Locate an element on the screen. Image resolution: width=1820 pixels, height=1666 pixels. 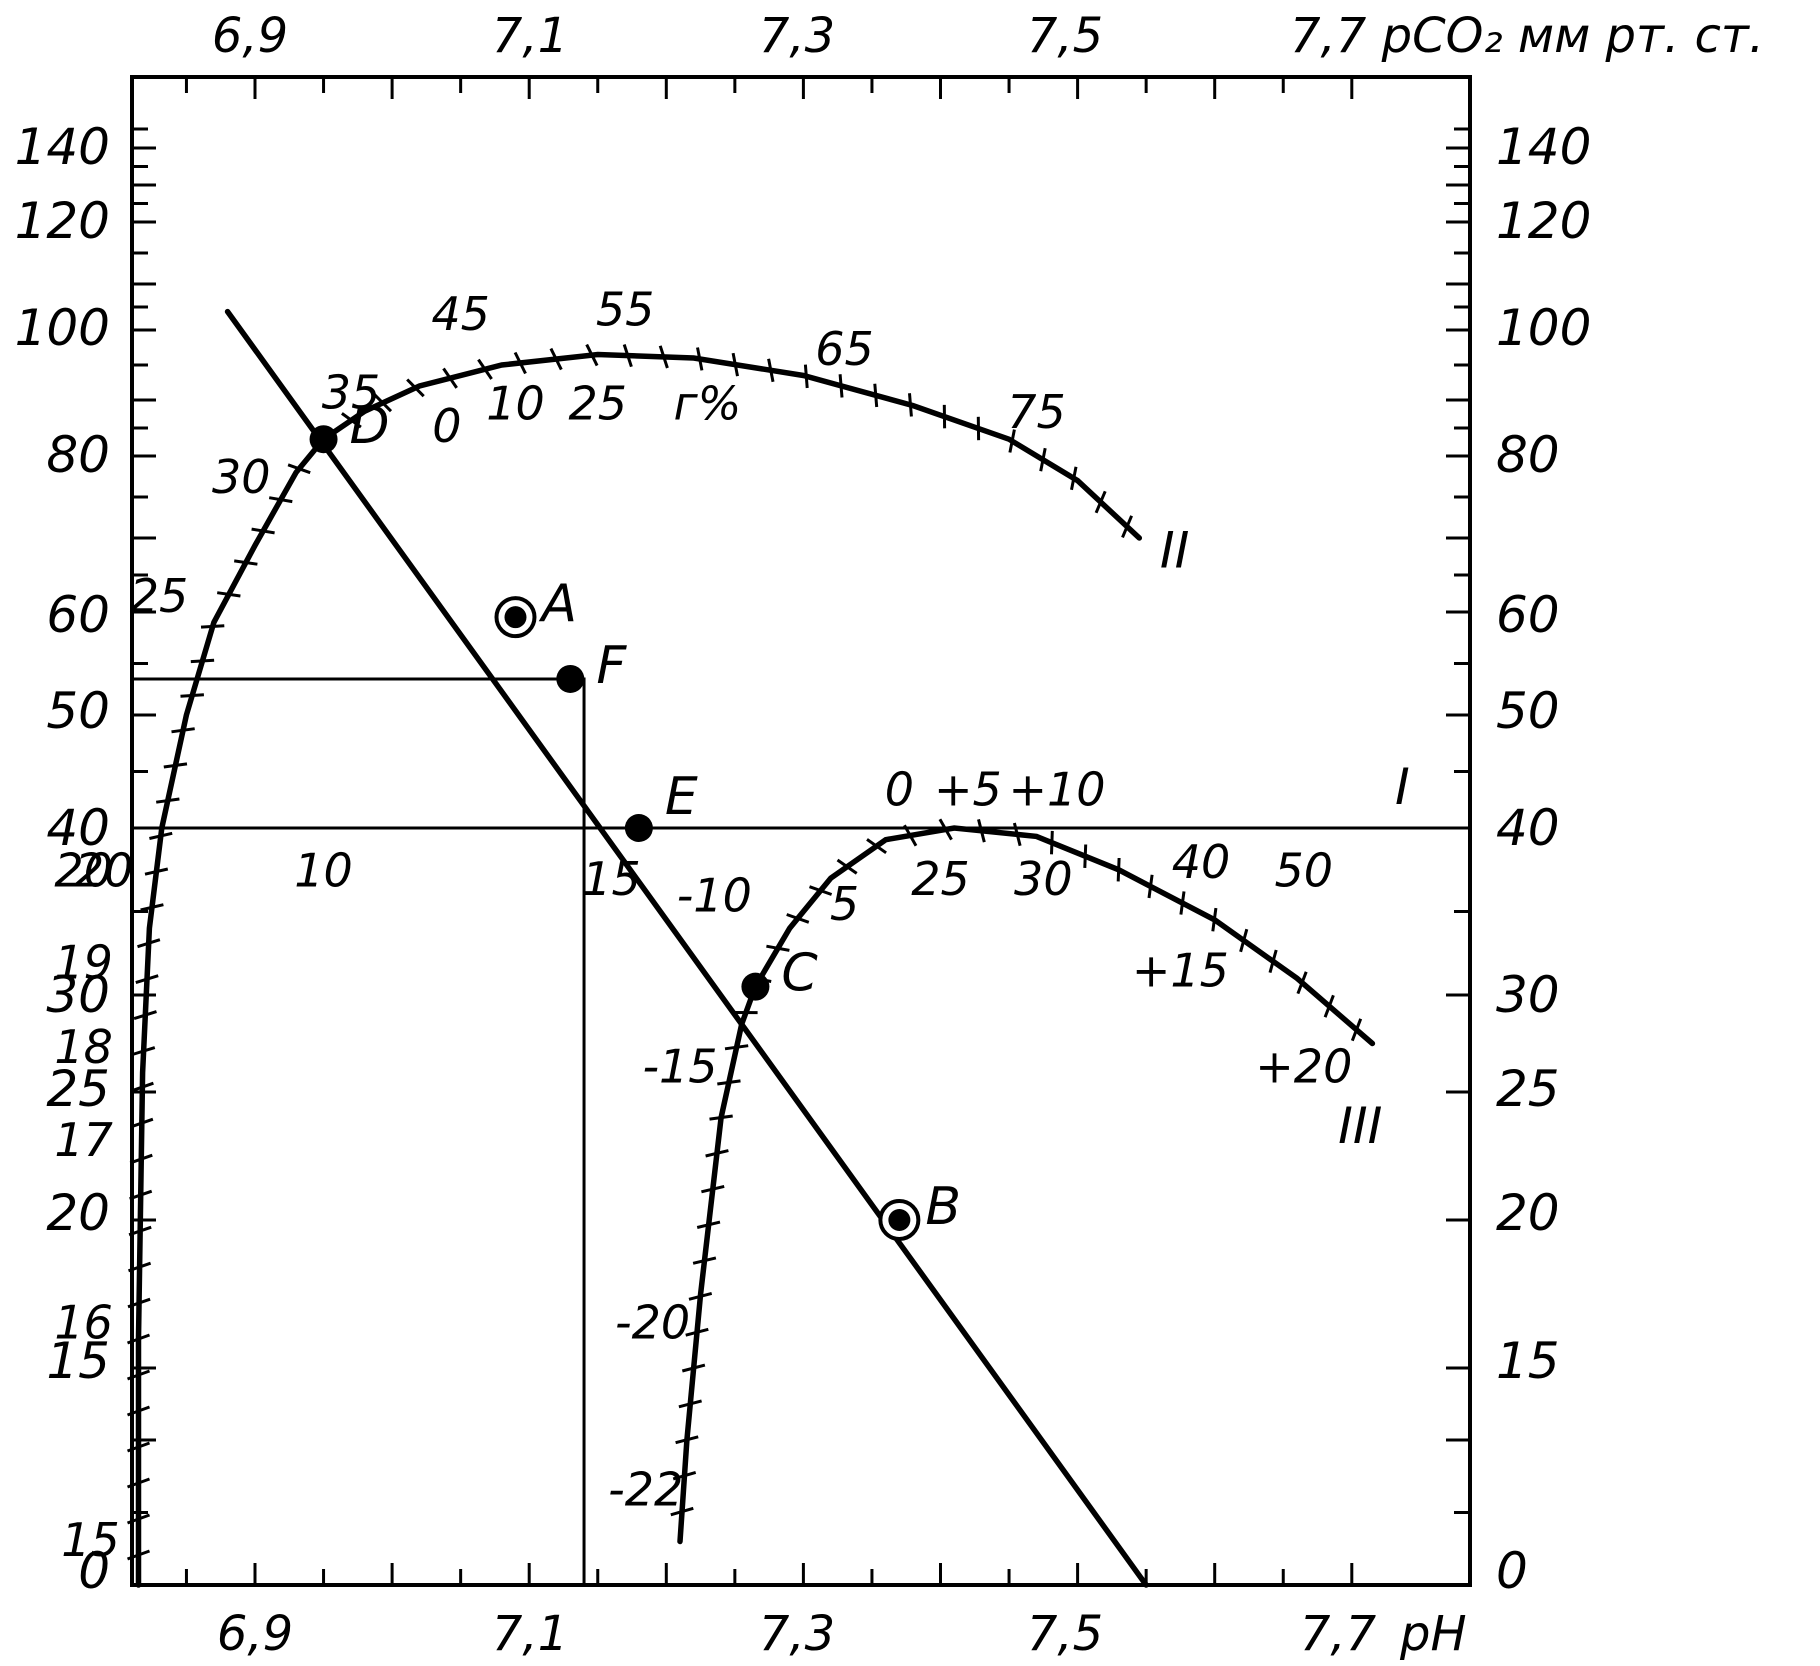
right-pco2-tick-label: 15 is located at coordinates (1528, 1361).